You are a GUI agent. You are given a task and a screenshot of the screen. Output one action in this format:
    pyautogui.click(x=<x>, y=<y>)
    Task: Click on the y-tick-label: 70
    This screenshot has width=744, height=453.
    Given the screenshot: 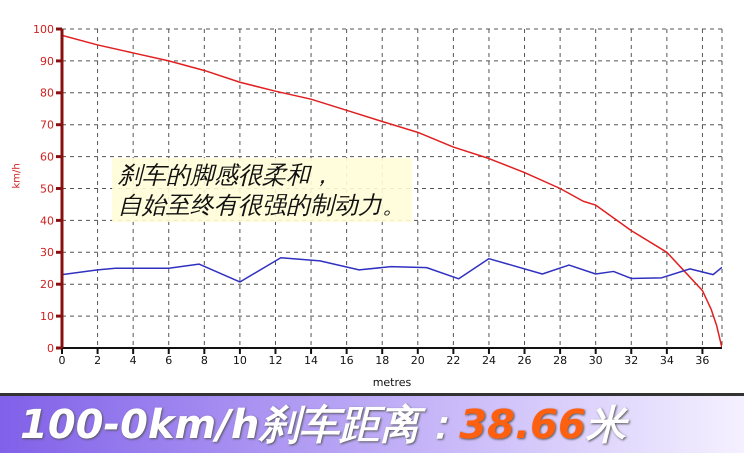 What is the action you would take?
    pyautogui.click(x=47, y=125)
    